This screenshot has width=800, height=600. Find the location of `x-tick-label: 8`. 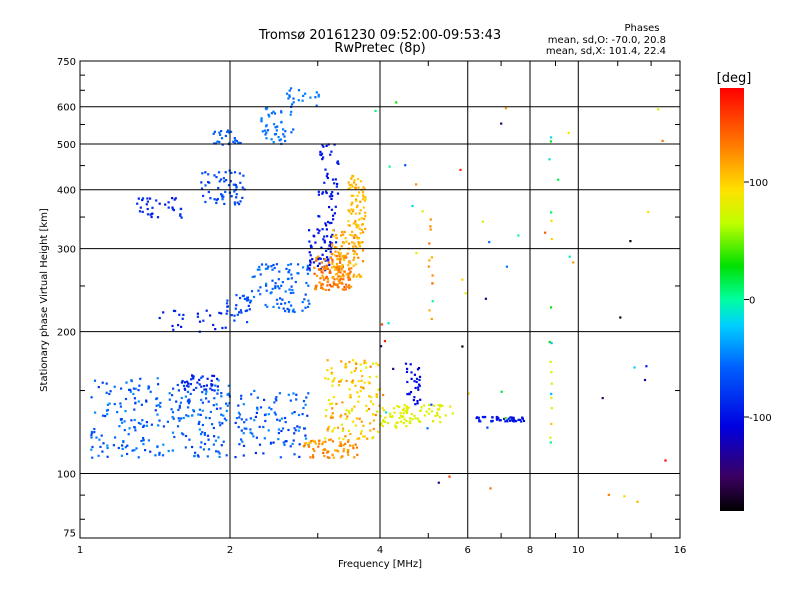

x-tick-label: 8 is located at coordinates (530, 550).